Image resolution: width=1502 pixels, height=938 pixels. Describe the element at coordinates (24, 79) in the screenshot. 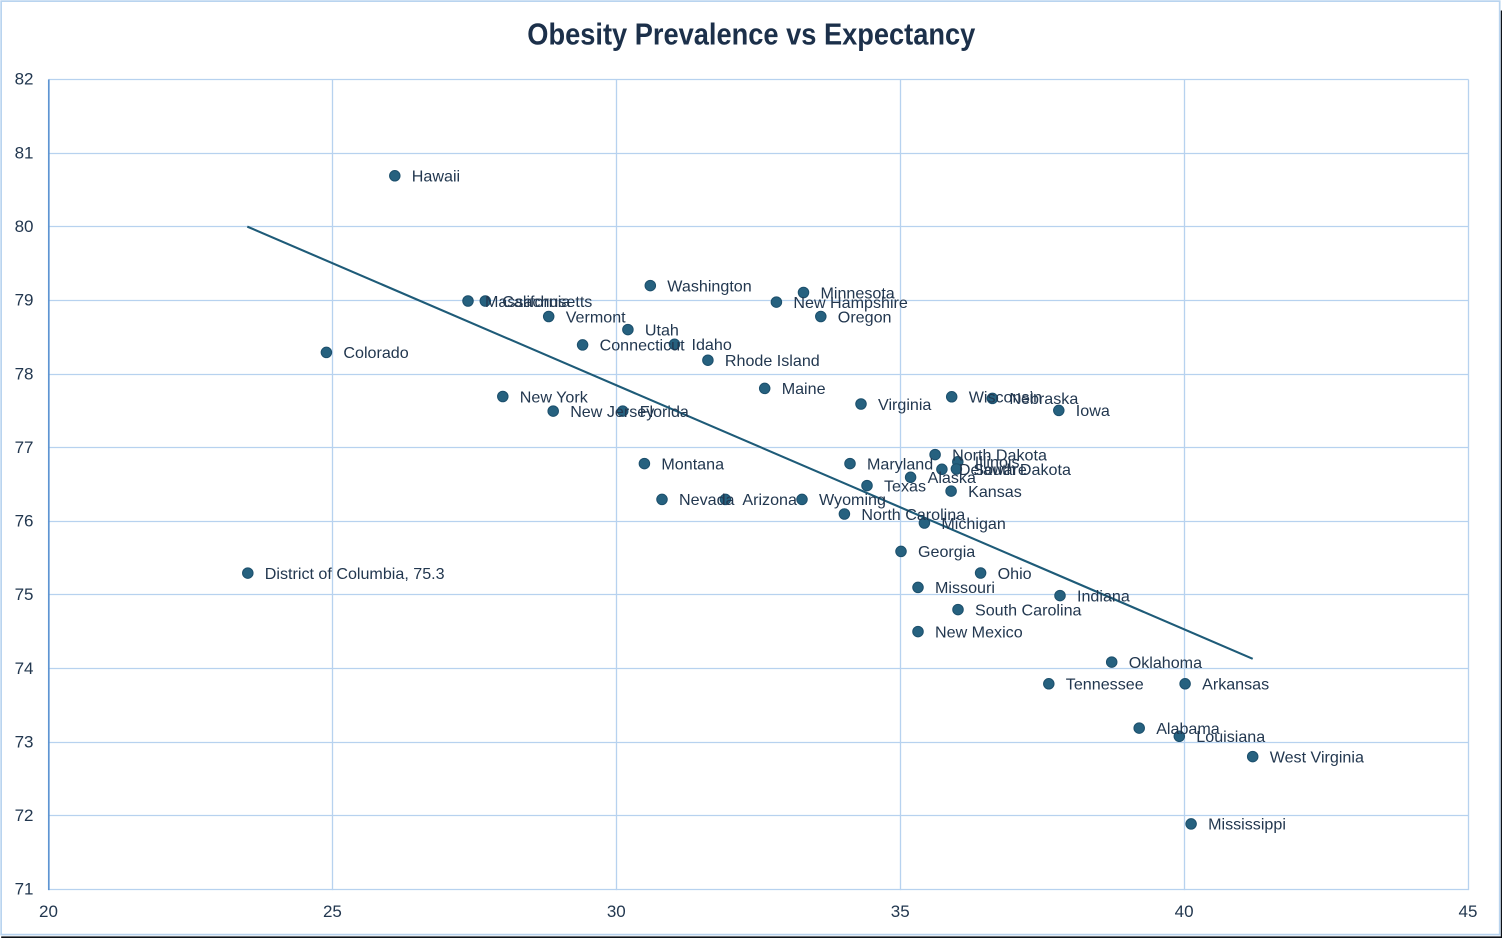

I see `svg-text: 82` at that location.